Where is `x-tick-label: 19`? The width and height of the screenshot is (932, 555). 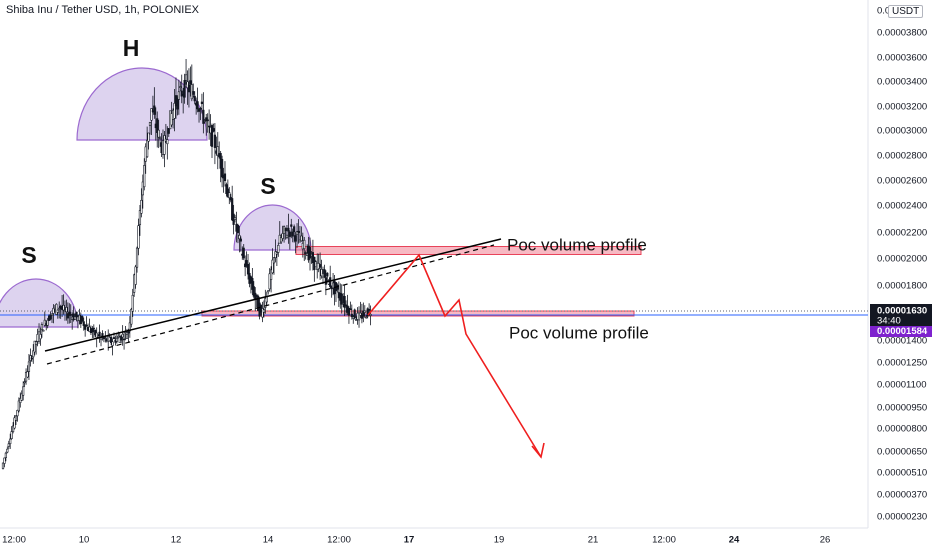 x-tick-label: 19 is located at coordinates (499, 540).